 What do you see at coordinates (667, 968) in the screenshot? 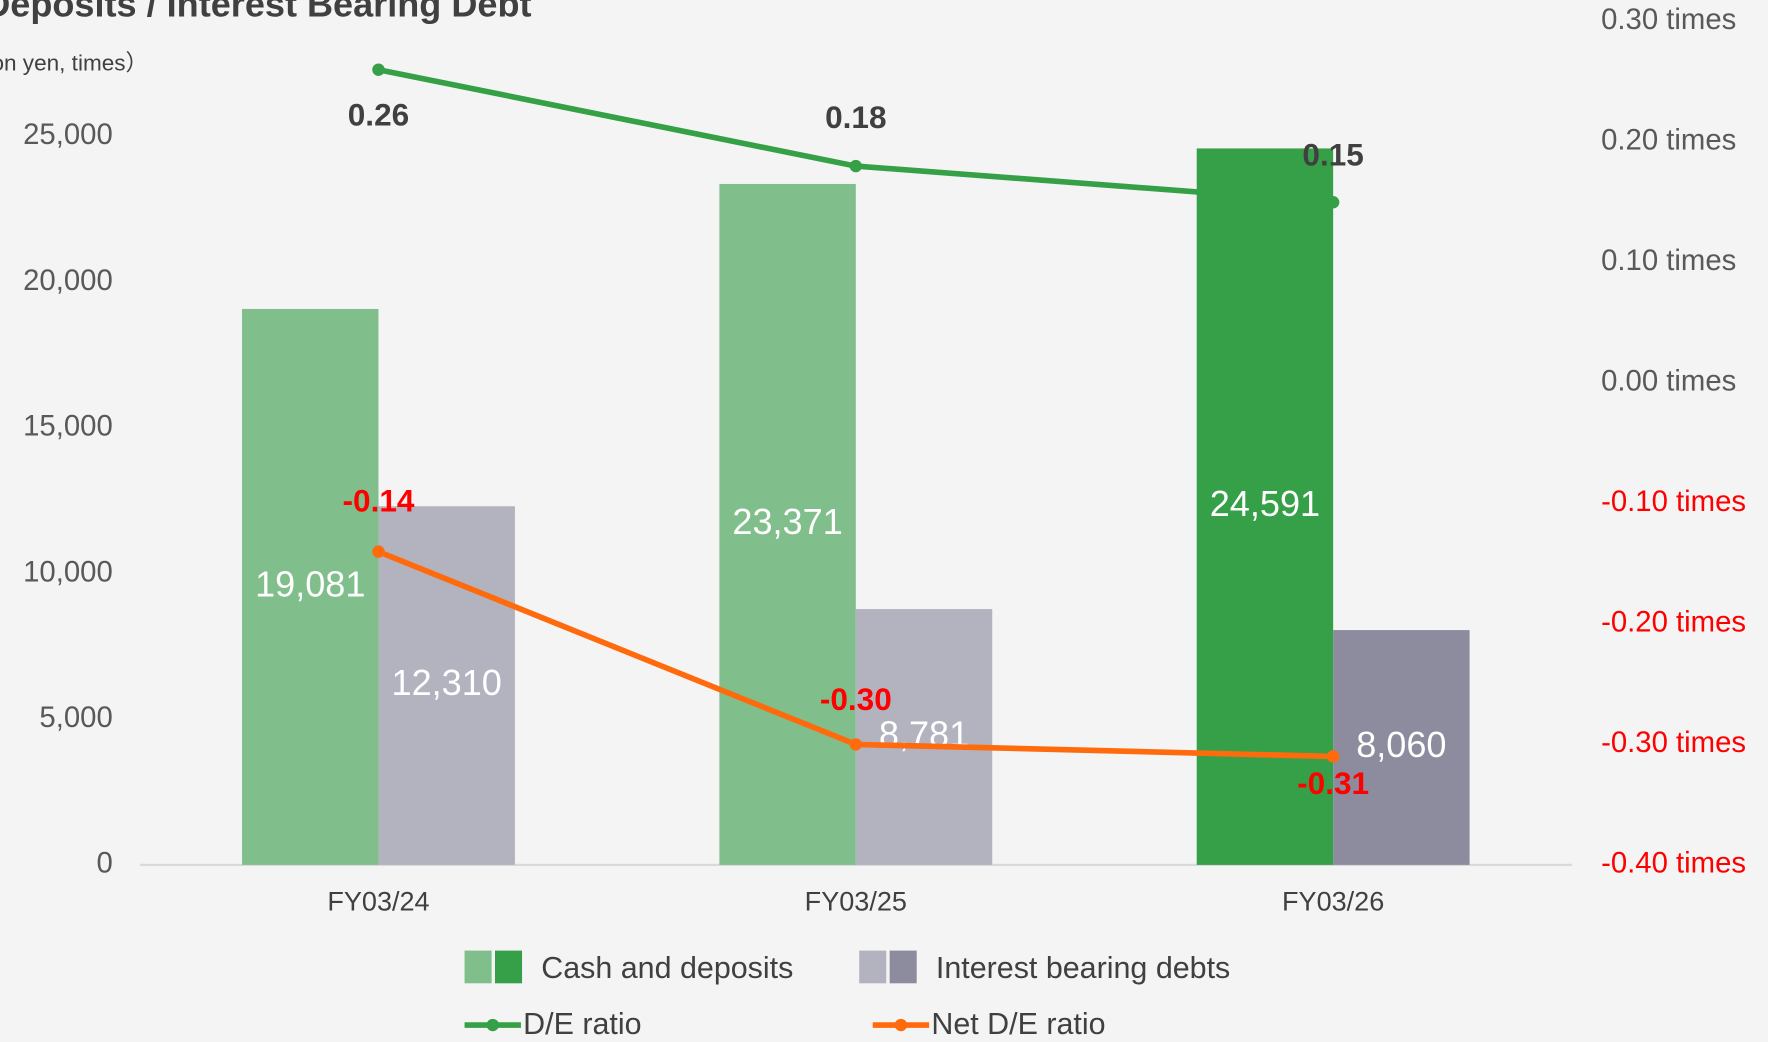
I see `legend-label: Cash and deposits` at bounding box center [667, 968].